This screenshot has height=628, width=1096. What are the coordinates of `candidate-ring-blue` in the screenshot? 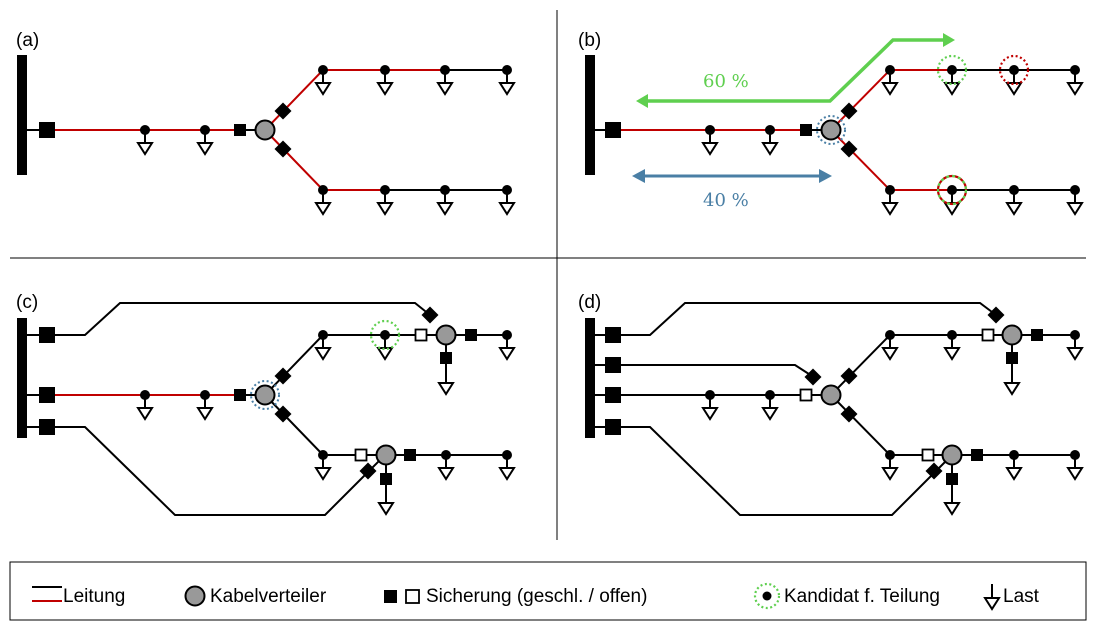 It's located at (831, 130).